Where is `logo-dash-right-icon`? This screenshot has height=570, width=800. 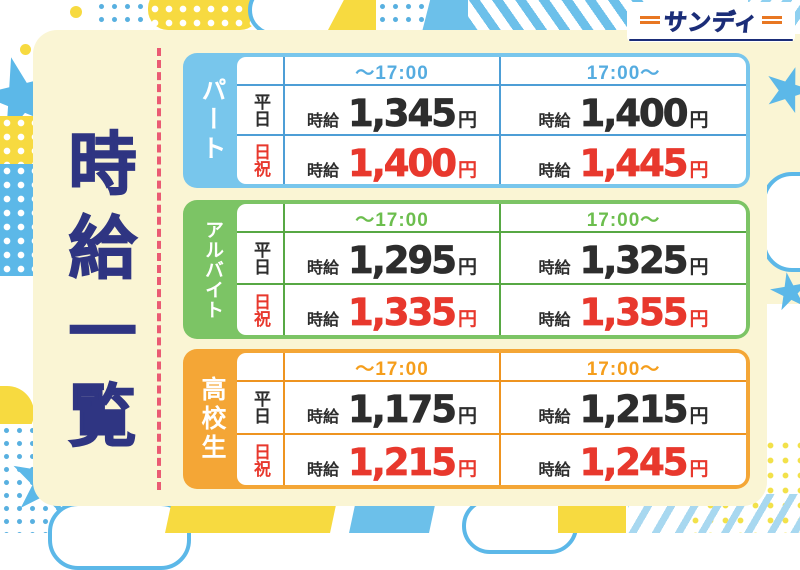 logo-dash-right-icon is located at coordinates (772, 20).